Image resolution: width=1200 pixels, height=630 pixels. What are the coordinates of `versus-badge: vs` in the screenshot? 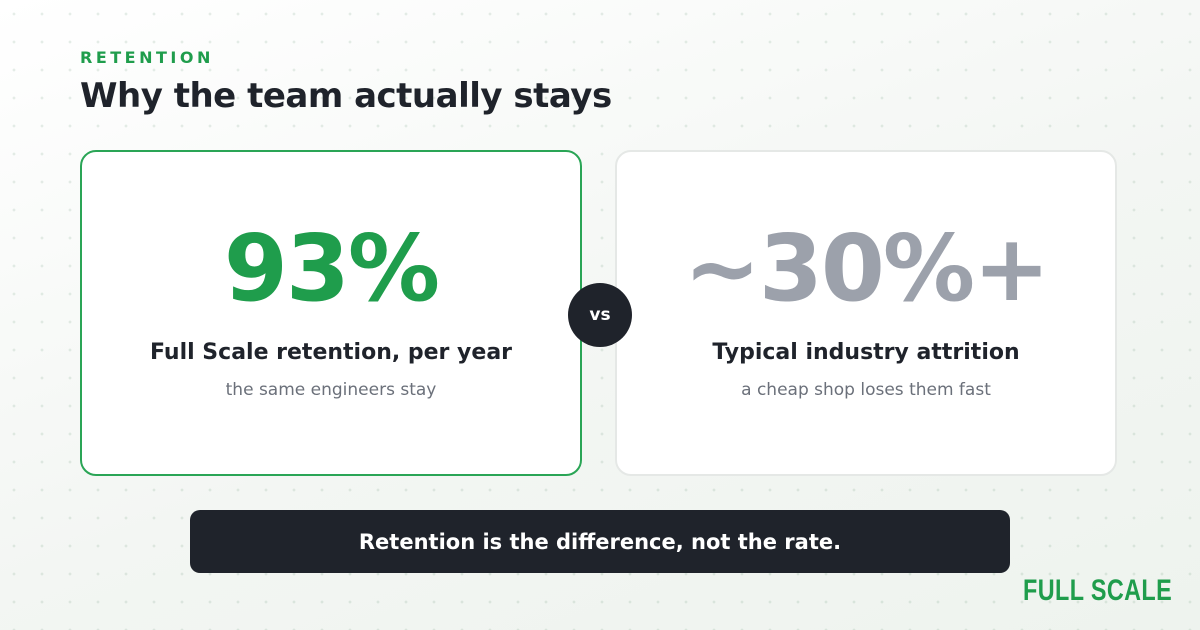 It's located at (600, 315).